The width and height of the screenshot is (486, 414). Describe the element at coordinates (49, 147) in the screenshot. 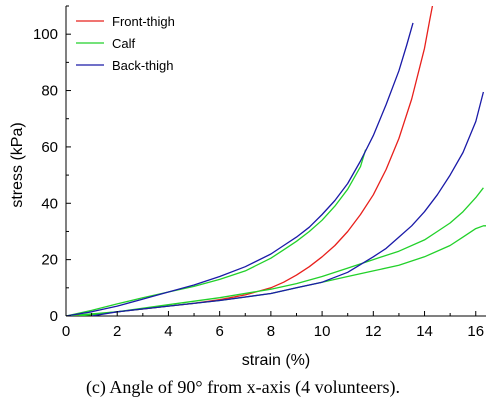

I see `y-tick-label: 60` at that location.